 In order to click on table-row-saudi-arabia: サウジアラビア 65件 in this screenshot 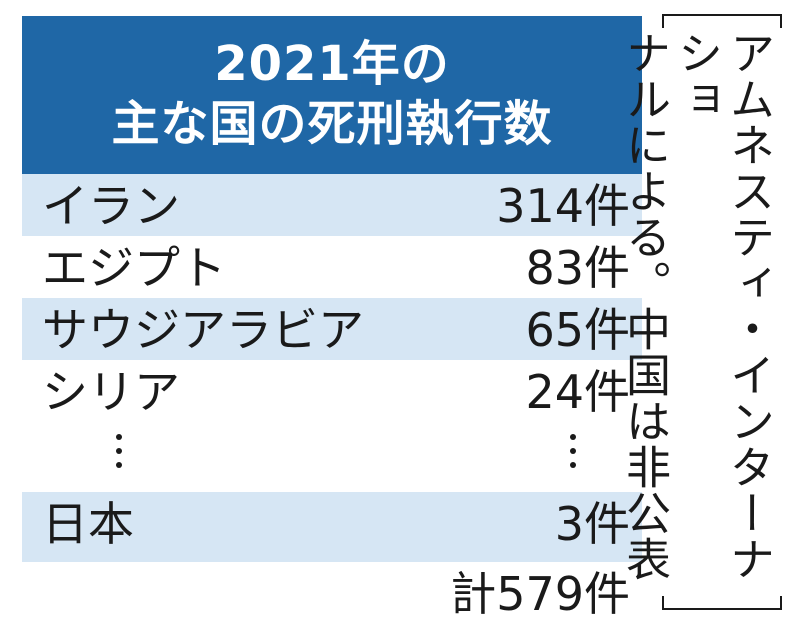, I will do `click(332, 329)`.